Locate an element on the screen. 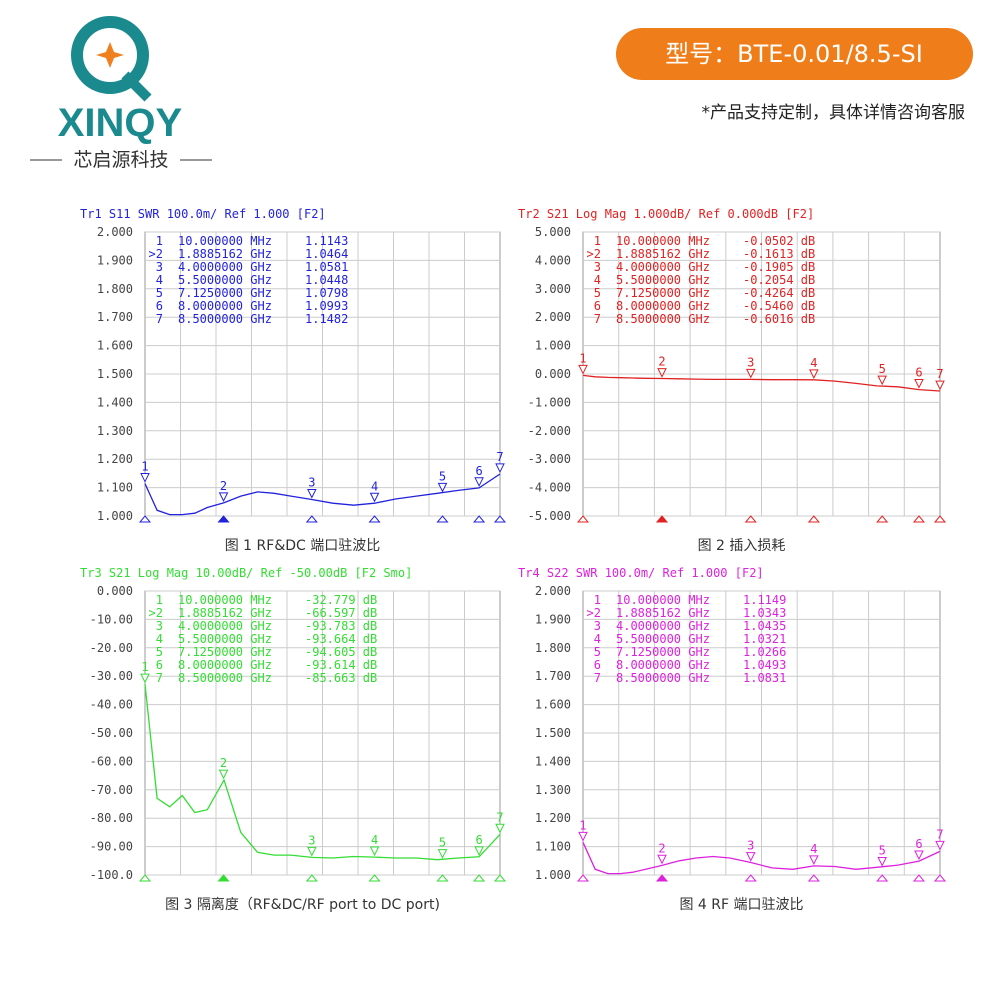  marker-readout: 7.1250000 GHz is located at coordinates (663, 293).